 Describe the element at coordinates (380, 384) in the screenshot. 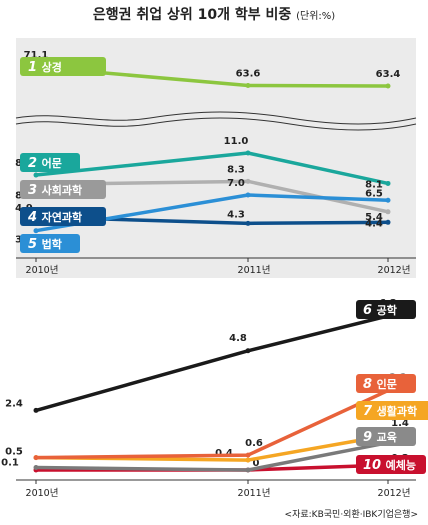

I see `legend-label: 8 인문` at that location.